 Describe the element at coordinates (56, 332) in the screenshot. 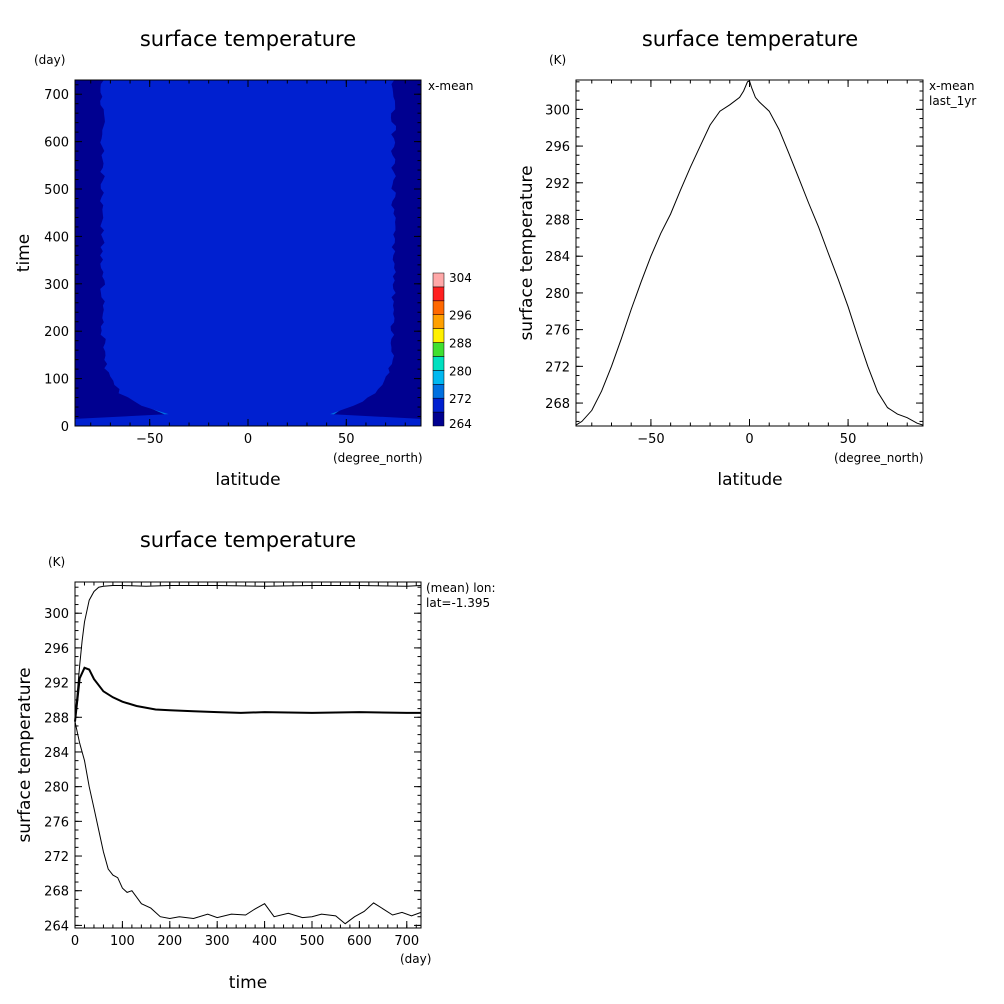

I see `y-tick-label: 200` at that location.